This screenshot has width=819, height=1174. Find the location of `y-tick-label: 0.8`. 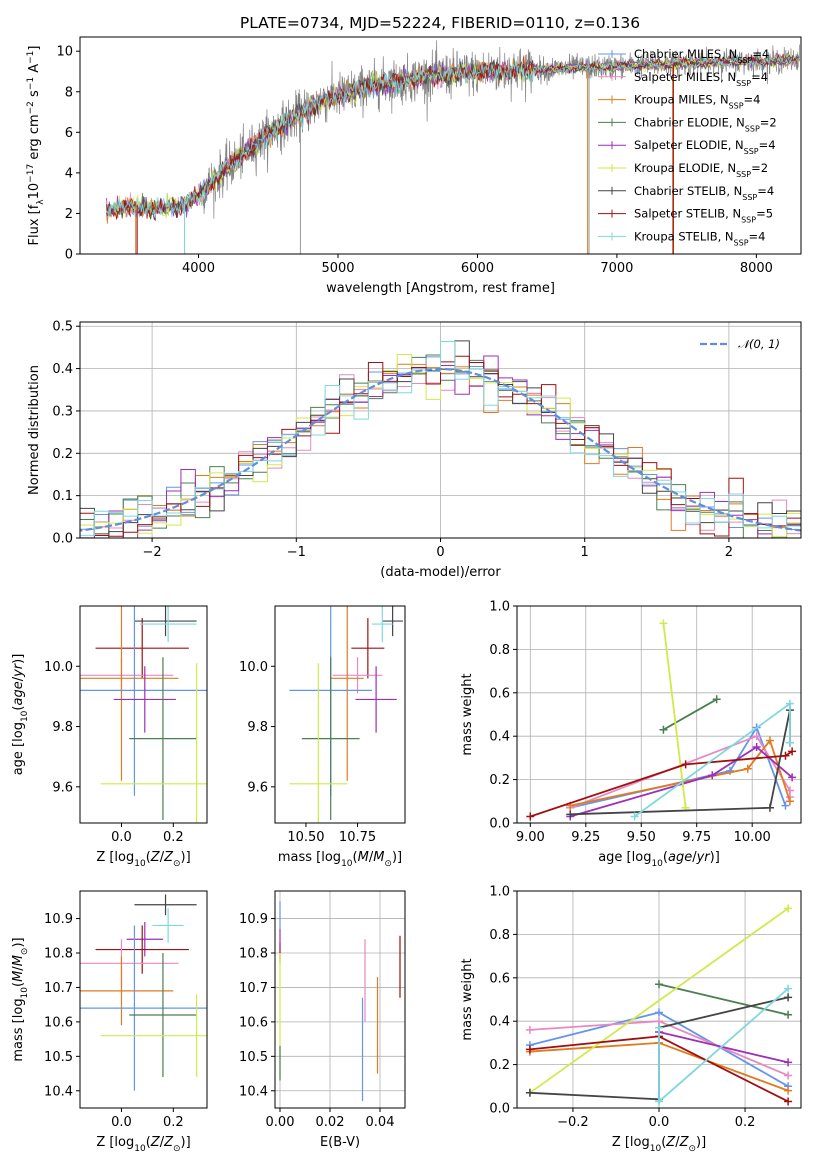

y-tick-label: 0.8 is located at coordinates (499, 935).